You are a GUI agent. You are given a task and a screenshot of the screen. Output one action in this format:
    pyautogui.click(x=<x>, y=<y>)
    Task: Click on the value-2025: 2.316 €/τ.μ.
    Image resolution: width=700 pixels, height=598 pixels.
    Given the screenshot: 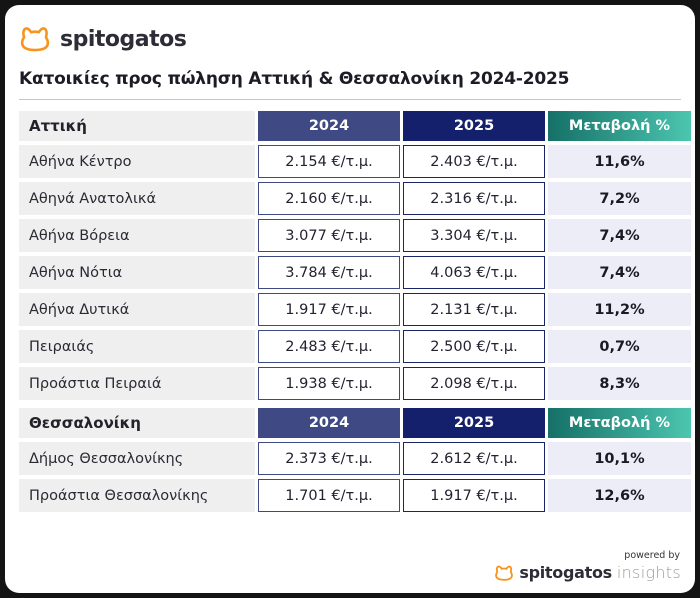 What is the action you would take?
    pyautogui.click(x=474, y=198)
    